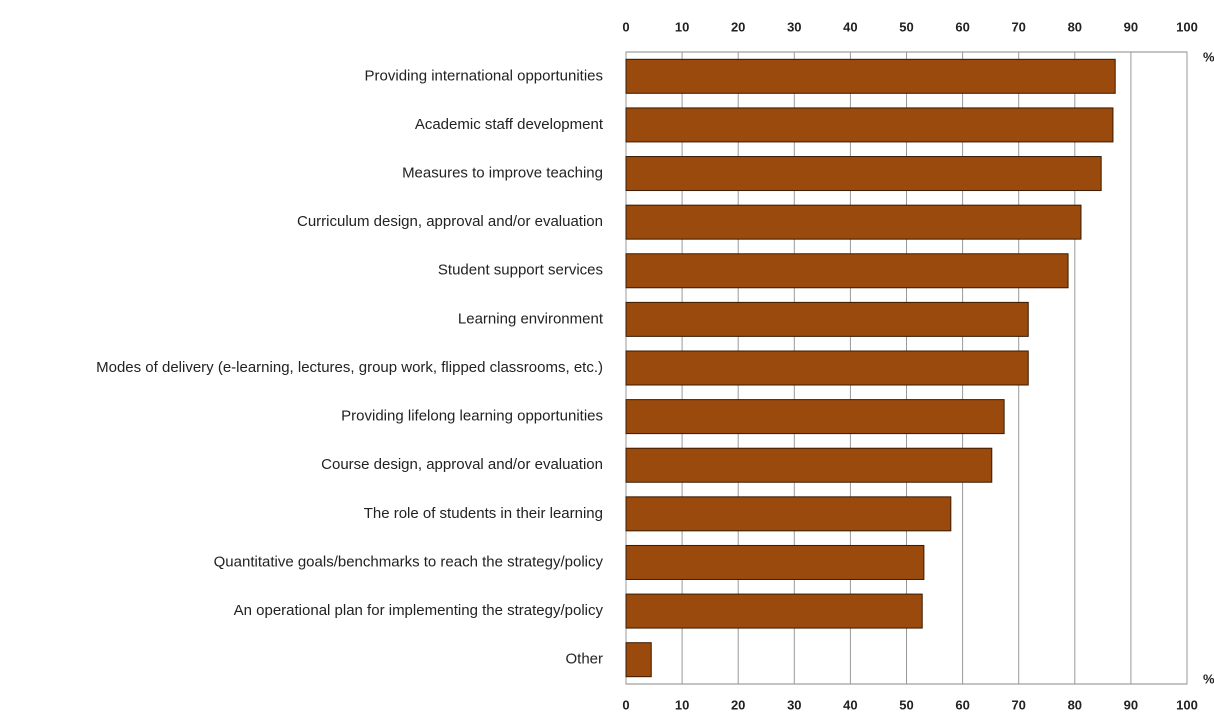  I want to click on y-tick-label: Academic staff development, so click(509, 124).